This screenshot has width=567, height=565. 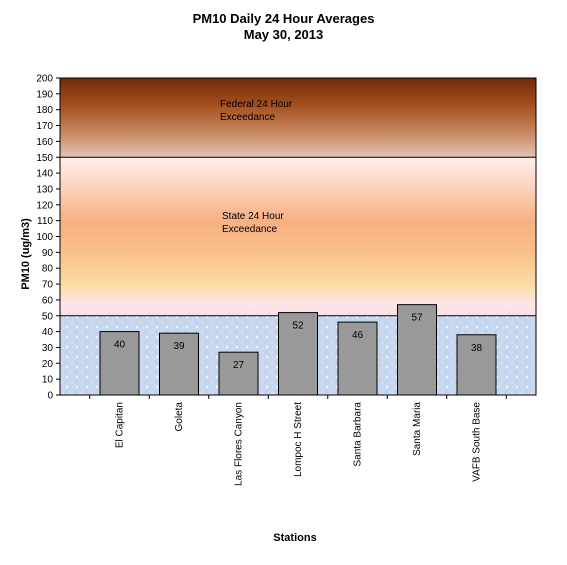 I want to click on x-tick-label: El Capitan, so click(x=120, y=425).